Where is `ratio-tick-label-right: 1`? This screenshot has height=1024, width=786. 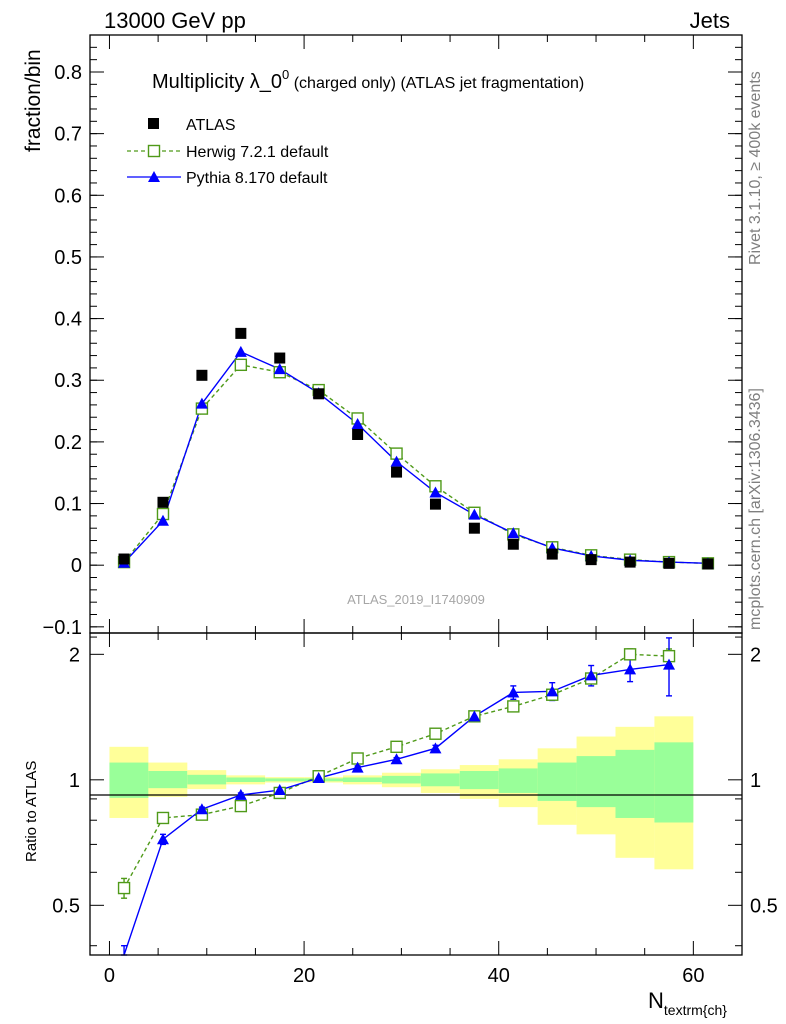 ratio-tick-label-right: 1 is located at coordinates (755, 781).